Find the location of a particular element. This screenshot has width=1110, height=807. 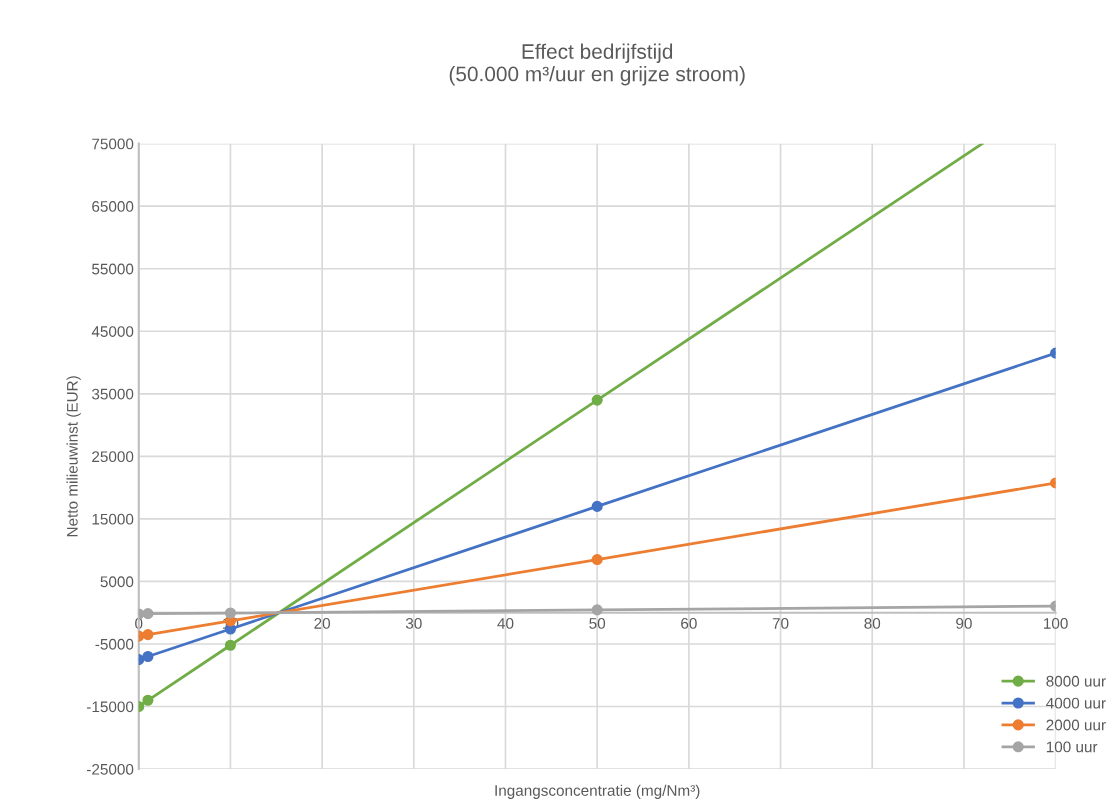

x-tick-label: 100 is located at coordinates (1056, 623).